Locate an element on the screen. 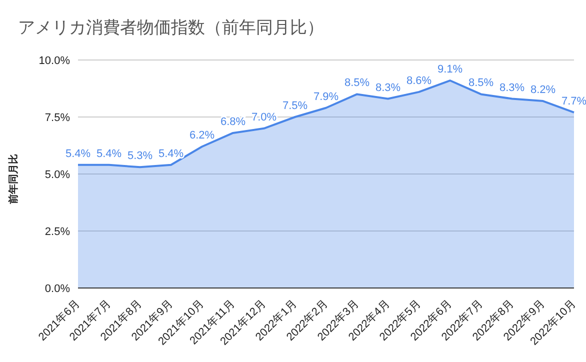 The width and height of the screenshot is (586, 362). data-label: 7.0% is located at coordinates (264, 117).